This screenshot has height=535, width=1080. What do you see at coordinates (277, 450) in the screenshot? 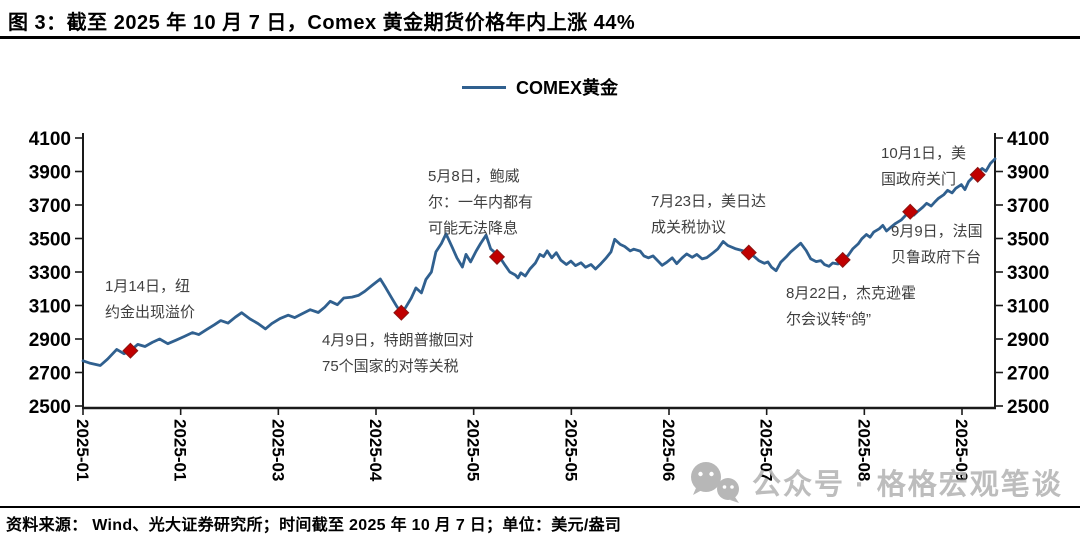
I see `x-axis-label: 2025-03` at bounding box center [277, 450].